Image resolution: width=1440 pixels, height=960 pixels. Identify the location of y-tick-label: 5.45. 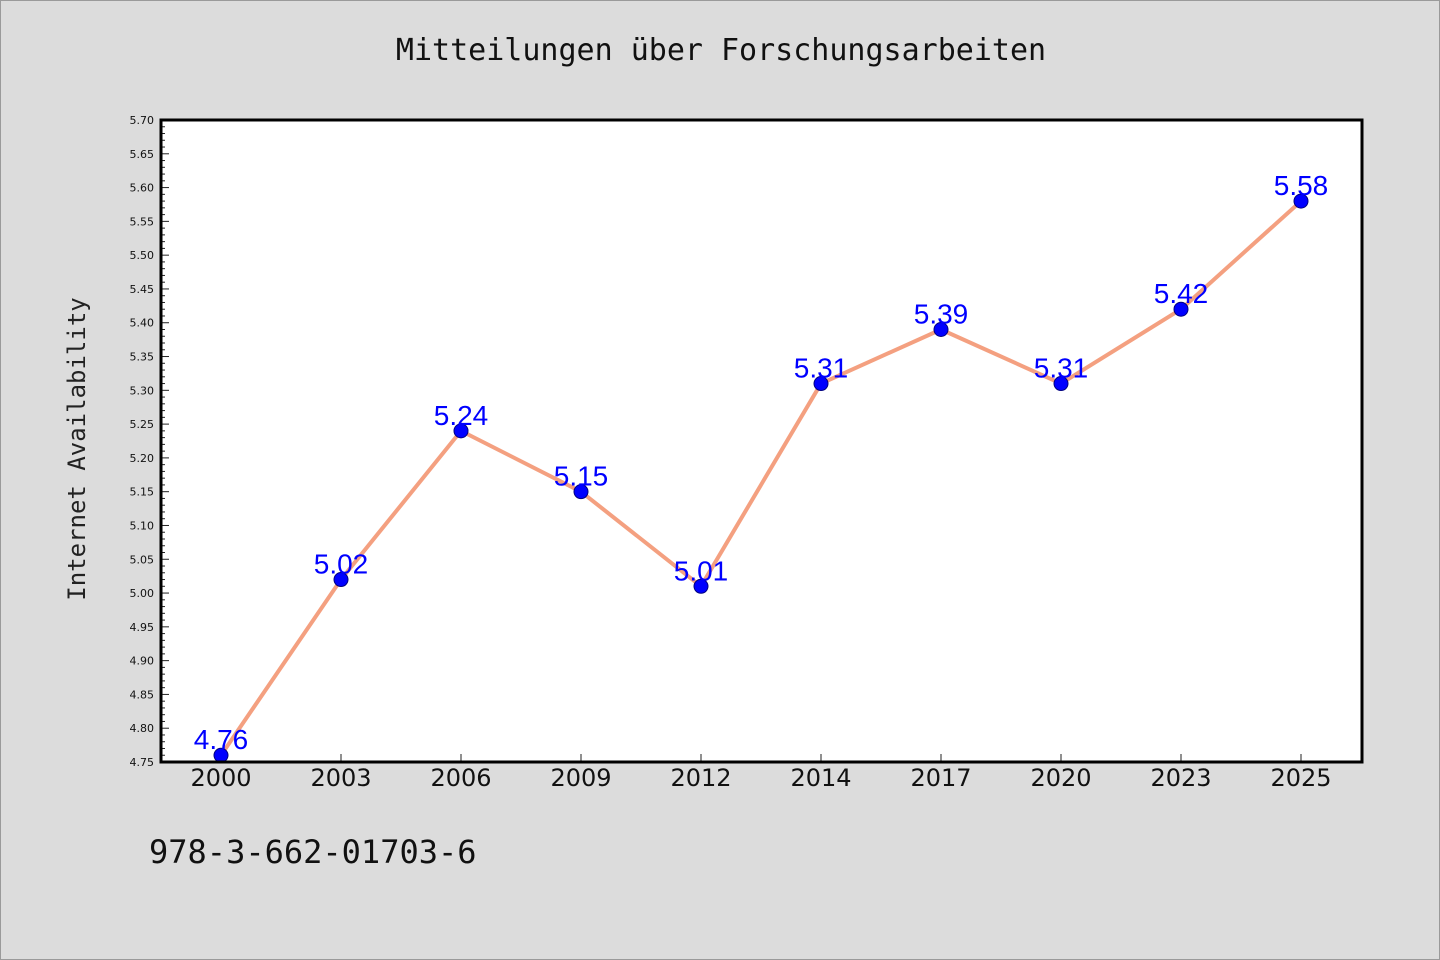
(142, 289).